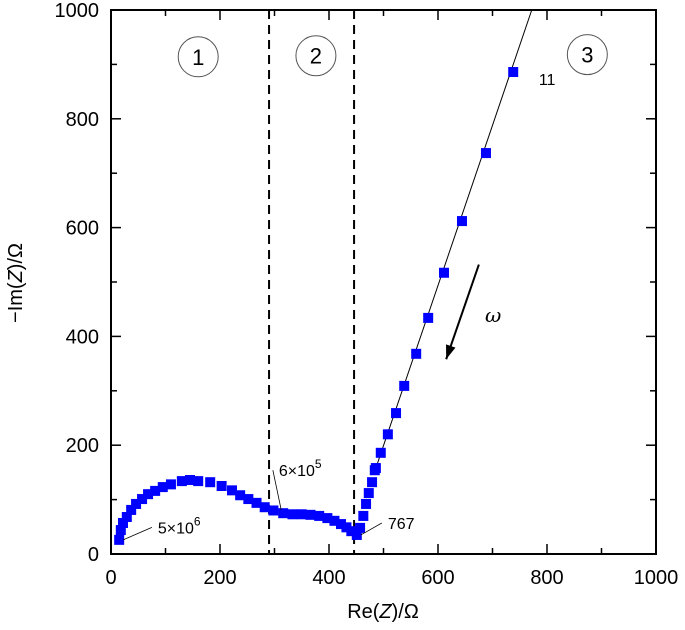 Image resolution: width=685 pixels, height=630 pixels. I want to click on annotation-text: 6×10⁵, so click(300, 468).